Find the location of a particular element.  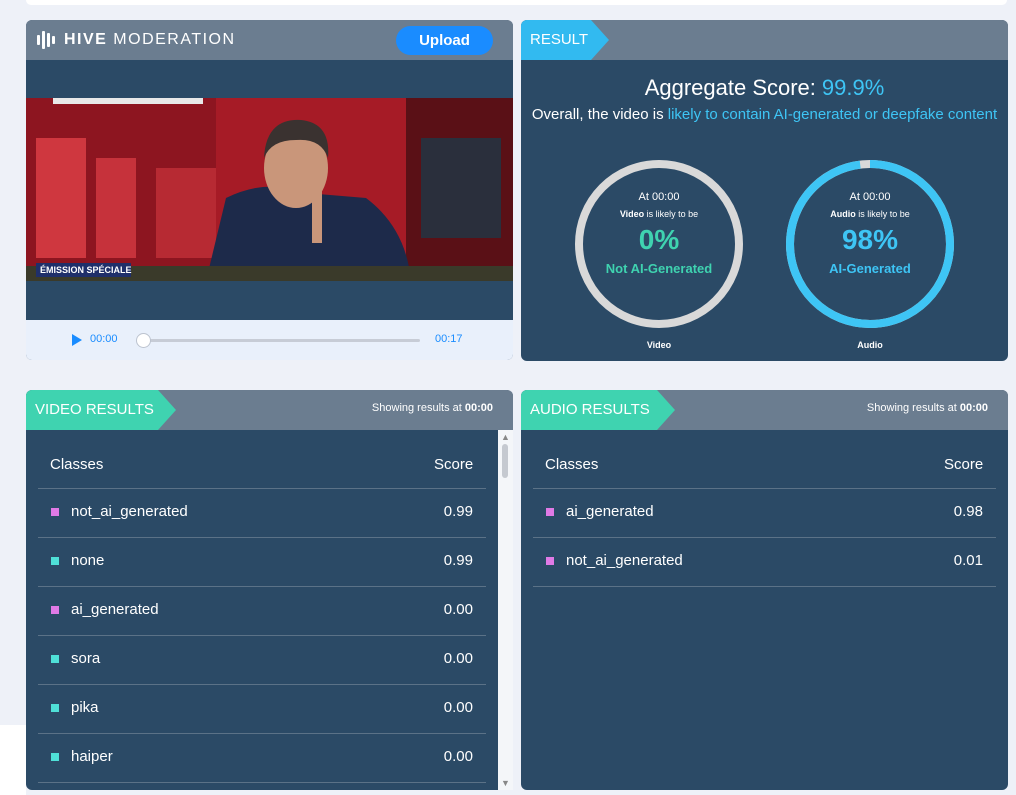

result-tab: RESULT is located at coordinates (565, 40).